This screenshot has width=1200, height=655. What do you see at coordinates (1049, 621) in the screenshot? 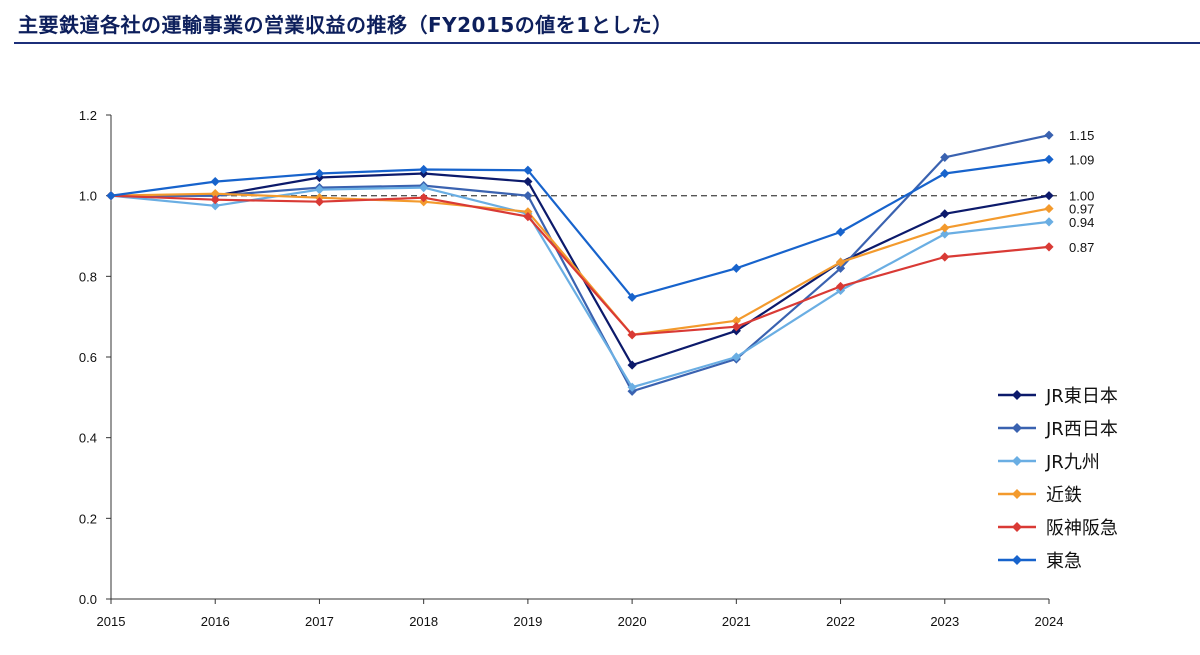
I see `x-tick-label: 2024` at bounding box center [1049, 621].